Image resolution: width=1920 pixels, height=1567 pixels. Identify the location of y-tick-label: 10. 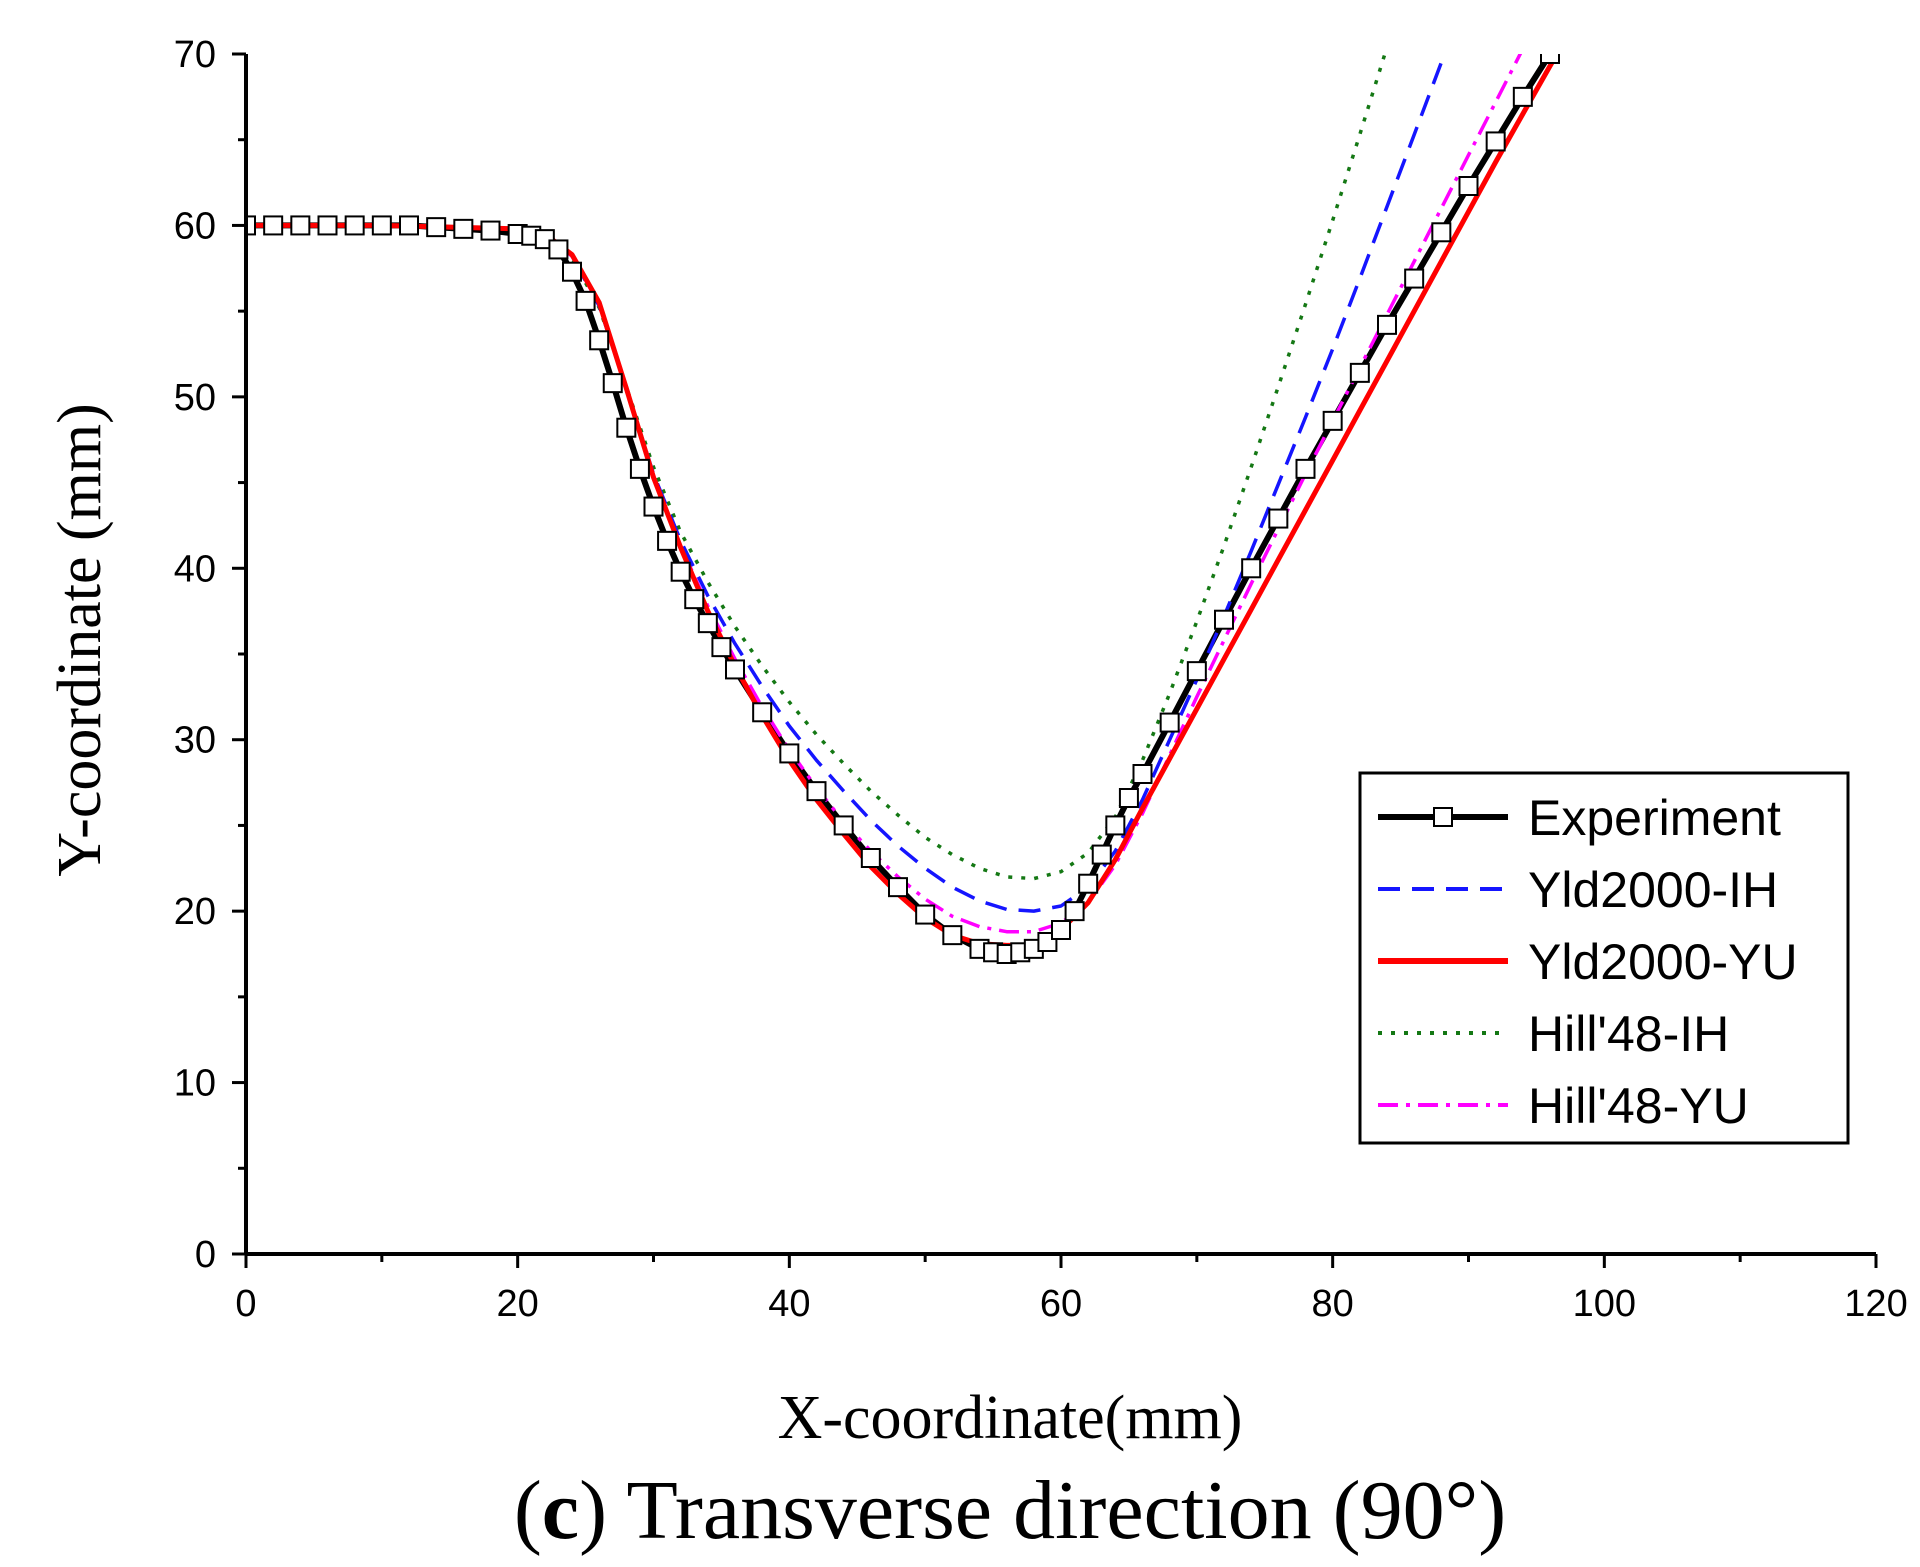
(195, 1084).